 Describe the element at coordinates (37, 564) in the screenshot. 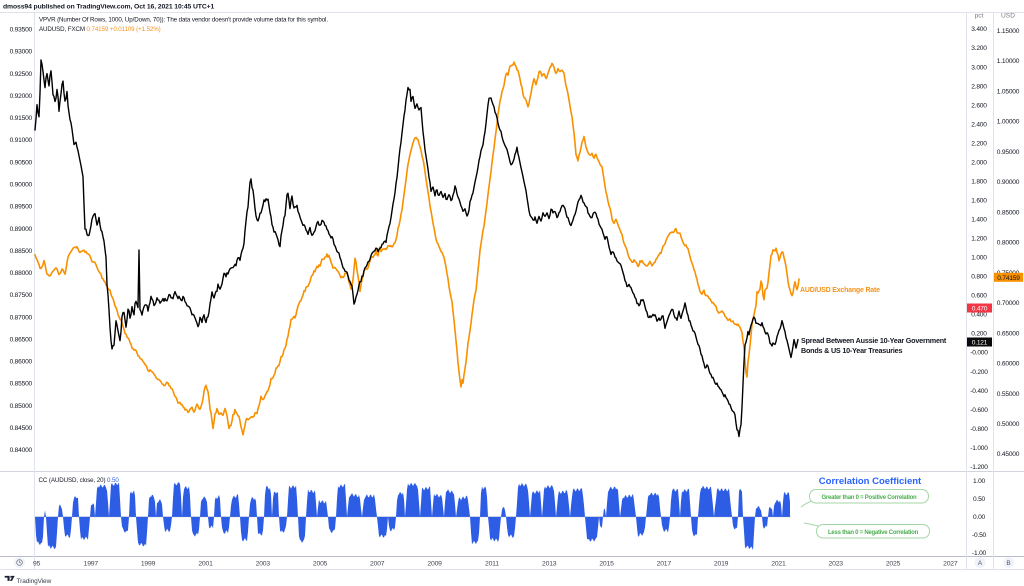

I see `svg-text: 95` at that location.